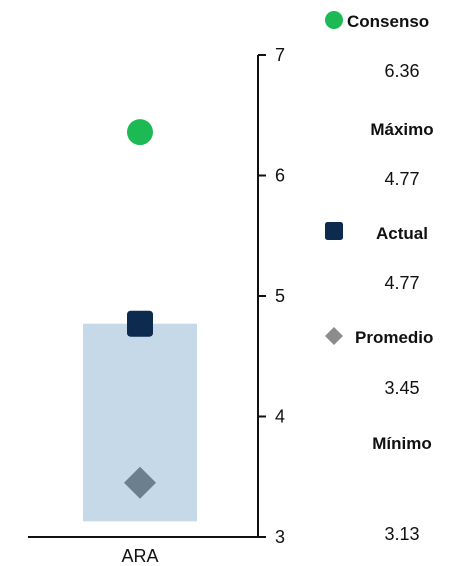 The width and height of the screenshot is (469, 566). What do you see at coordinates (140, 482) in the screenshot?
I see `marker-promedio` at bounding box center [140, 482].